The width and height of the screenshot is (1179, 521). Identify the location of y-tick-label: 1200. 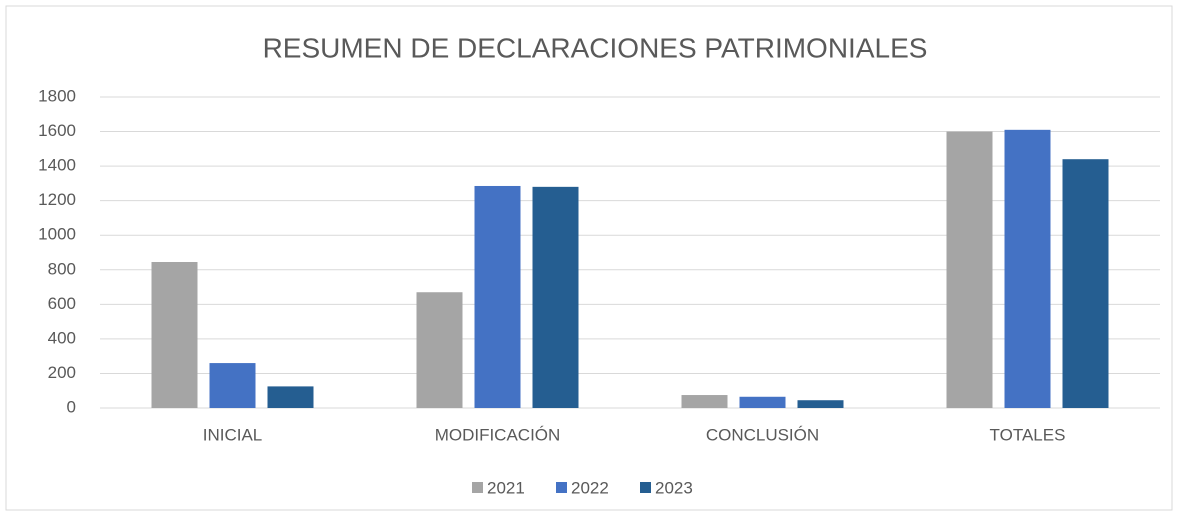
(57, 199).